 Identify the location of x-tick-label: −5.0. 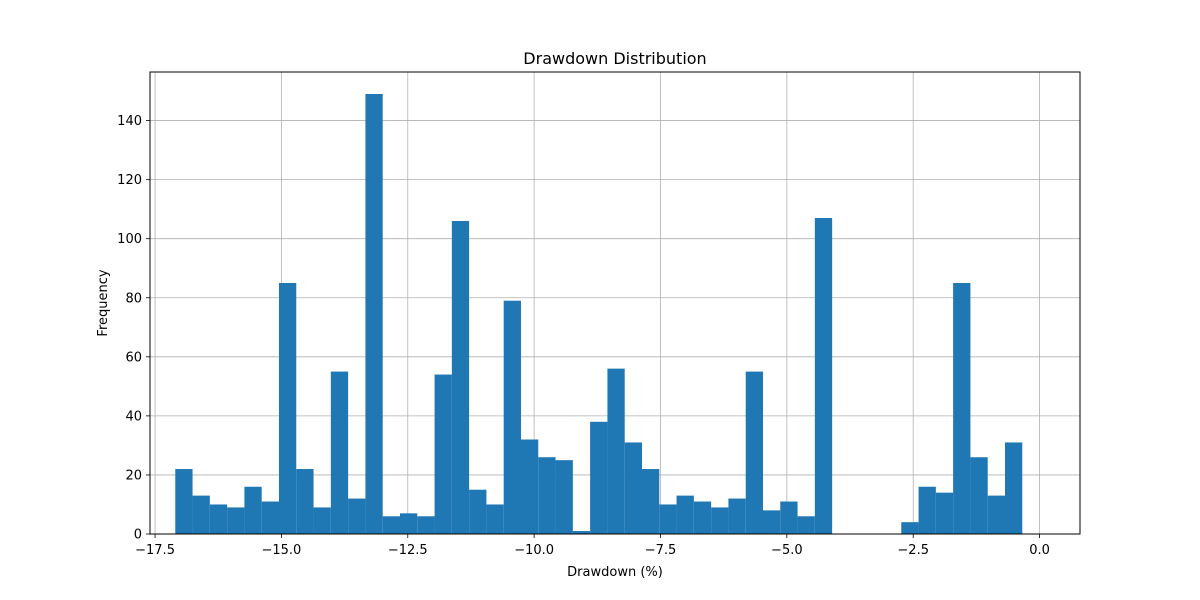
(787, 550).